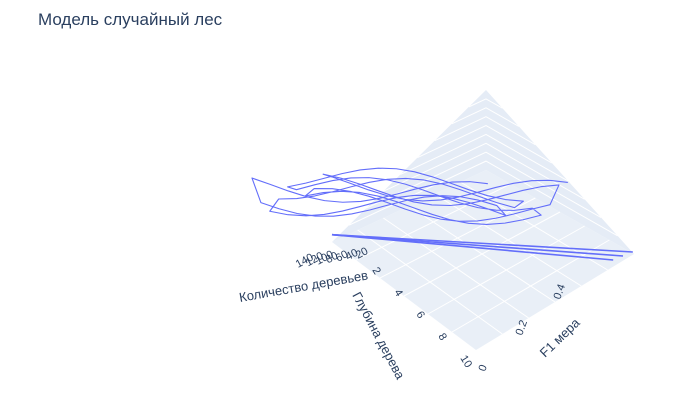 This screenshot has width=678, height=407. I want to click on f1-trace, so click(409, 196).